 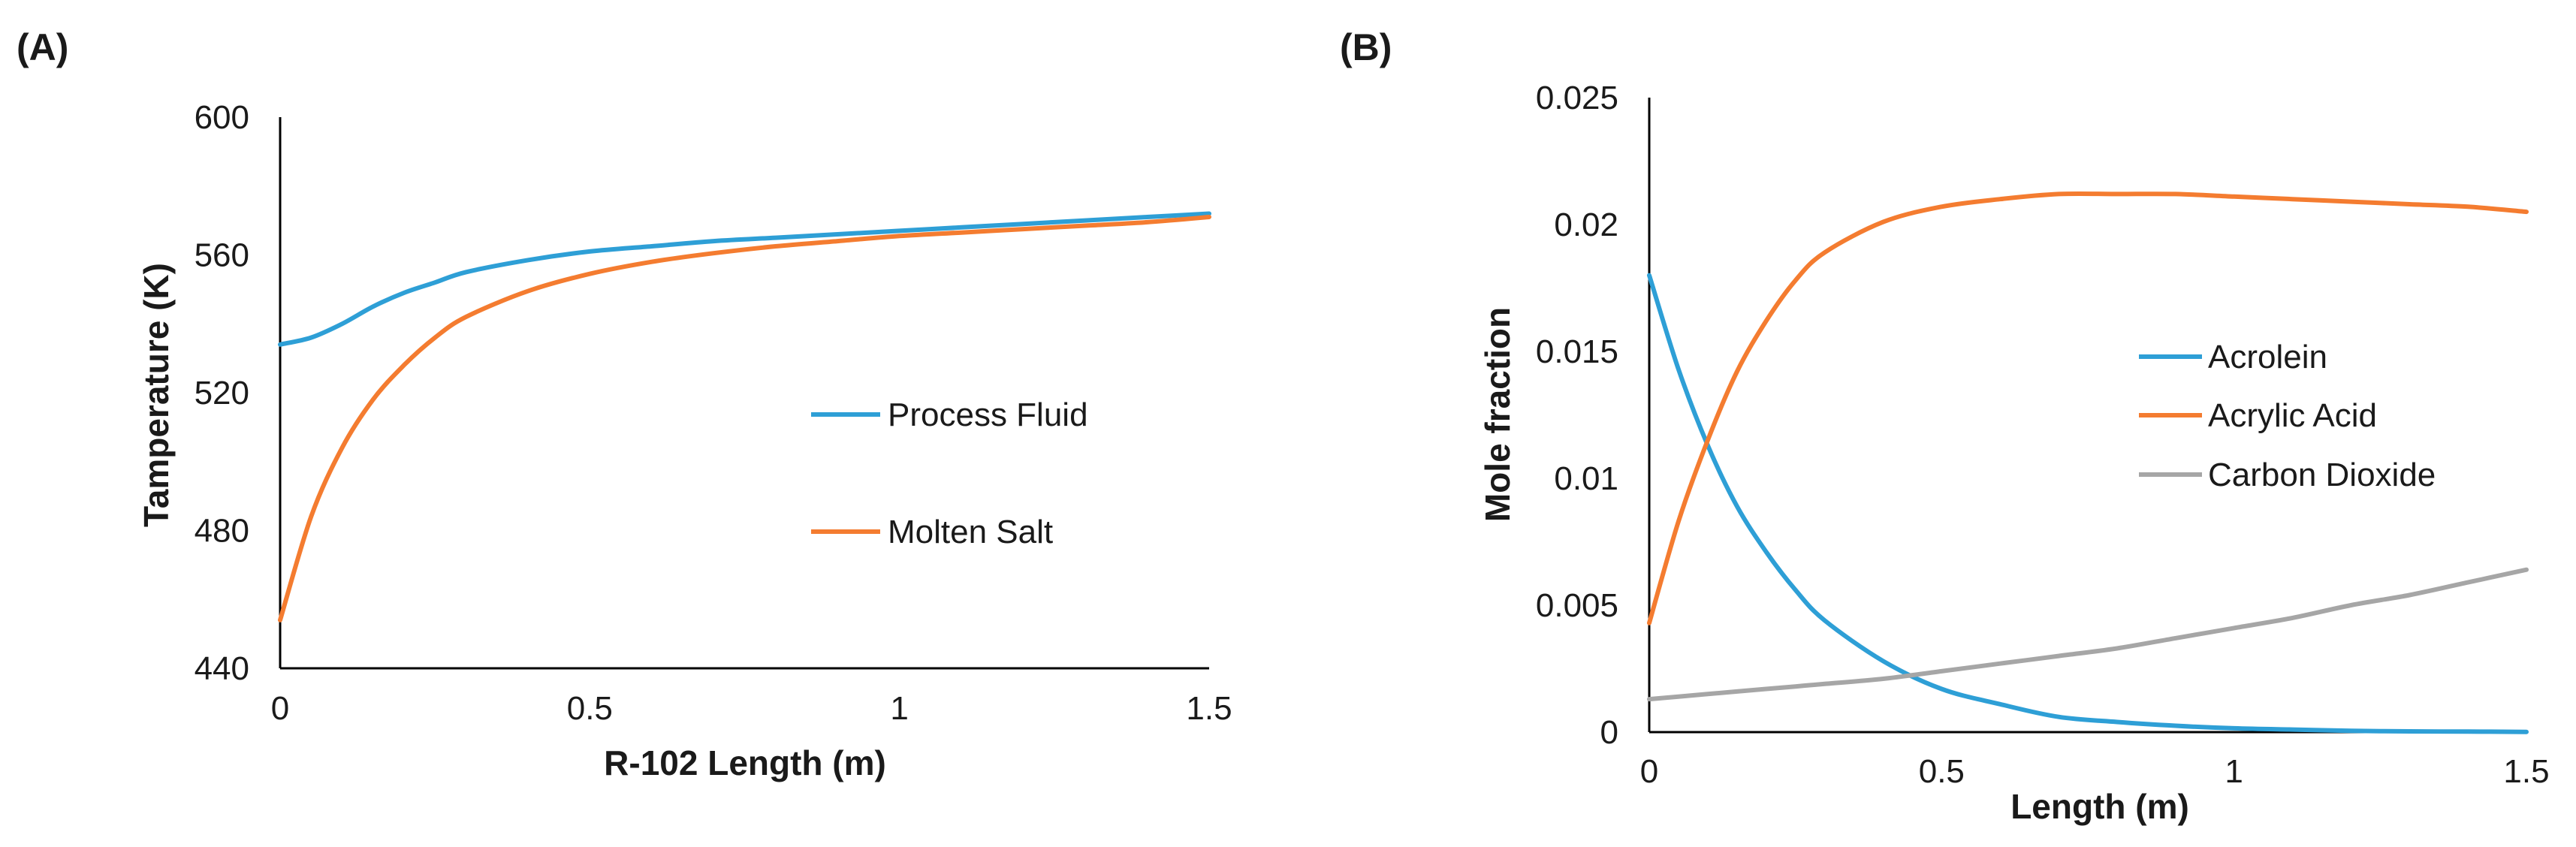 What do you see at coordinates (2526, 771) in the screenshot?
I see `panel-b-x-tick-label: 1.5` at bounding box center [2526, 771].